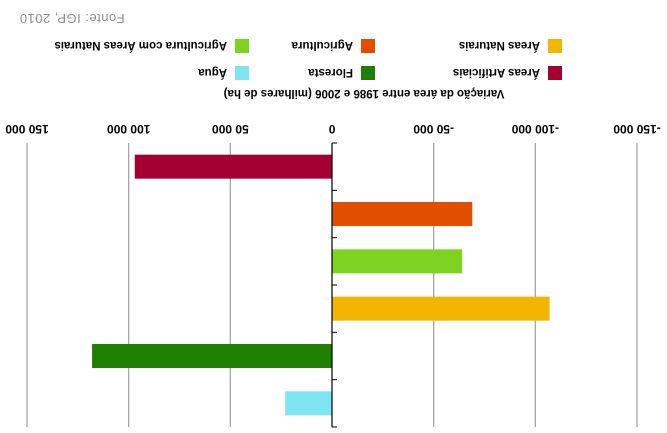  What do you see at coordinates (230, 129) in the screenshot?
I see `x-tick-label: 50 000` at bounding box center [230, 129].